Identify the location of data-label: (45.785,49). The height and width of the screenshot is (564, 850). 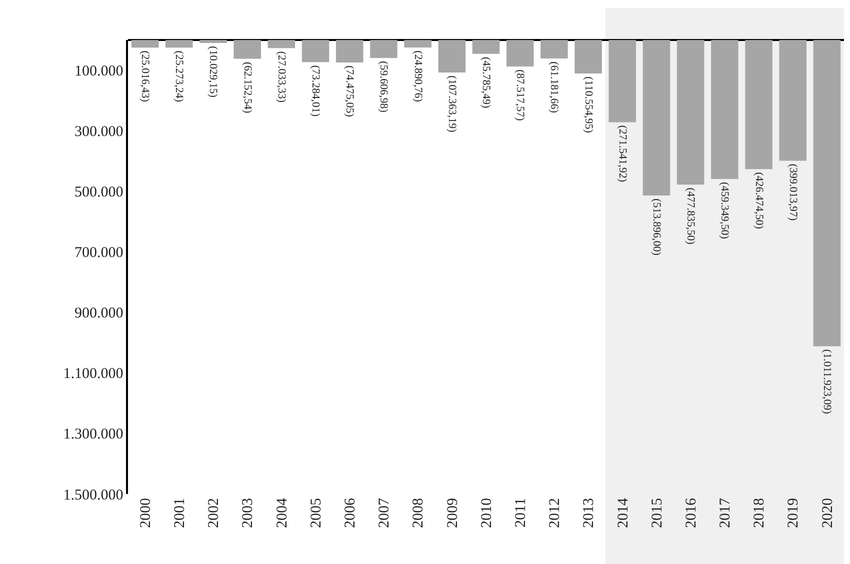
(486, 82).